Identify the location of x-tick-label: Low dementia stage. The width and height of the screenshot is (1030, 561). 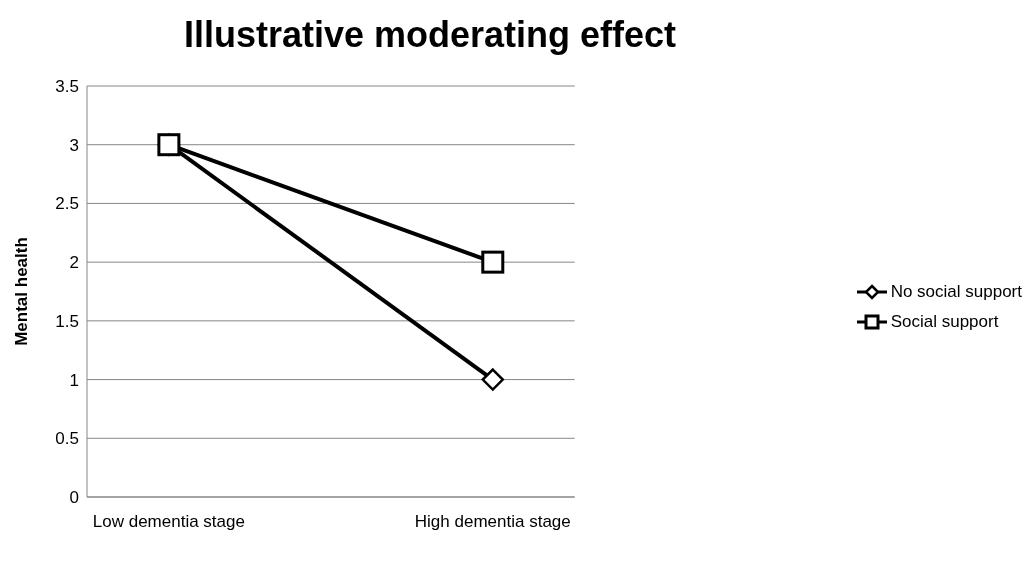
(168, 522).